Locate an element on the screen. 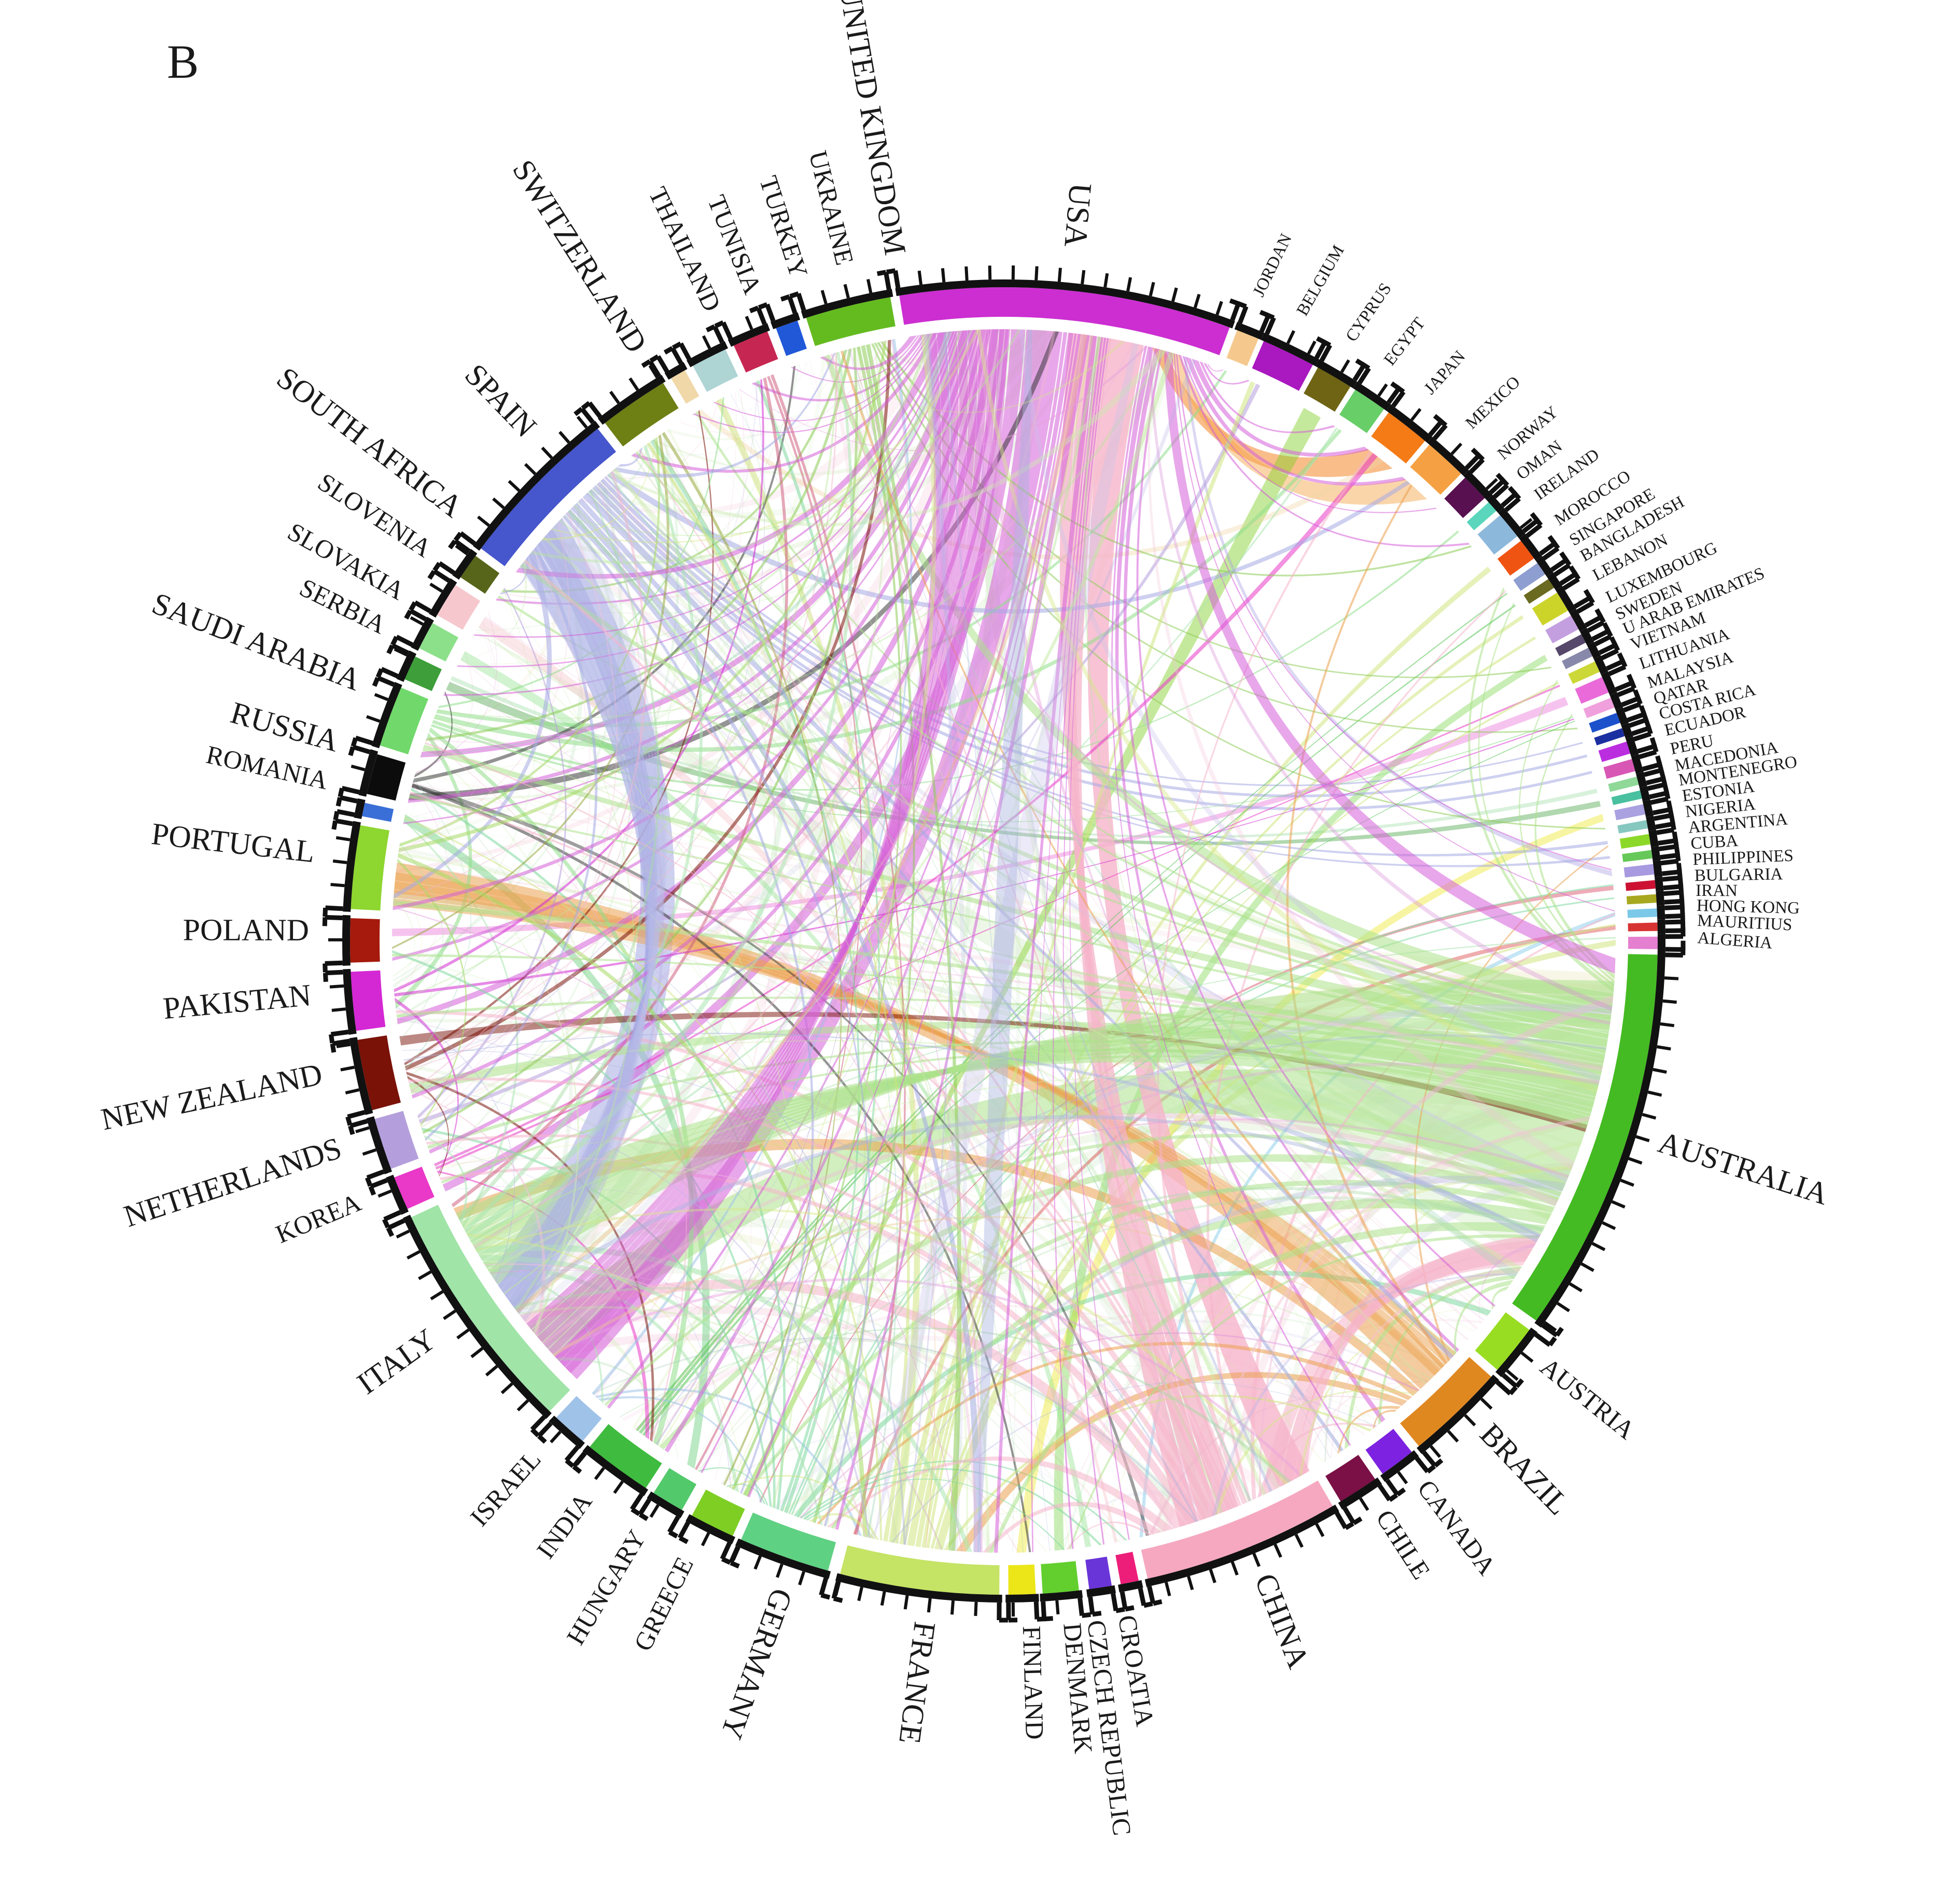 The height and width of the screenshot is (1897, 1960). svg-text: PHILIPPINES is located at coordinates (1743, 858).